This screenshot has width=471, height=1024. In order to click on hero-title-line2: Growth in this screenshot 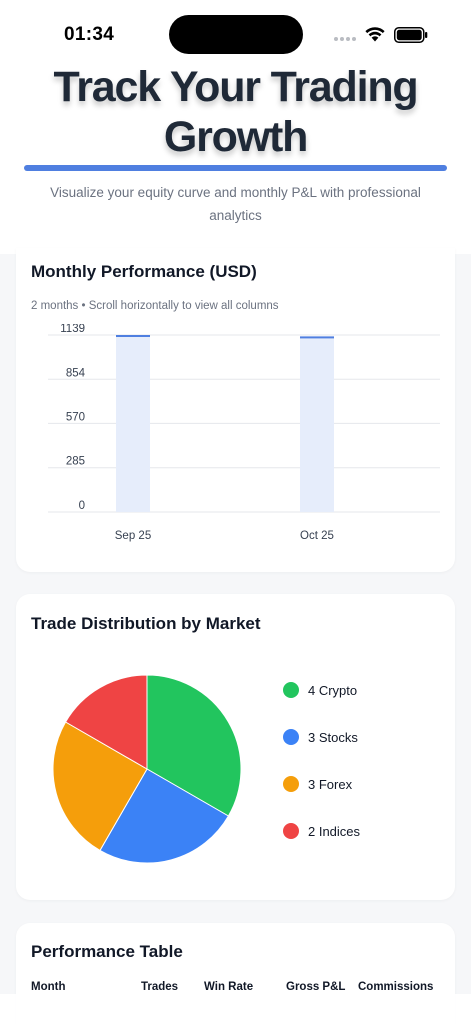, I will do `click(235, 137)`.